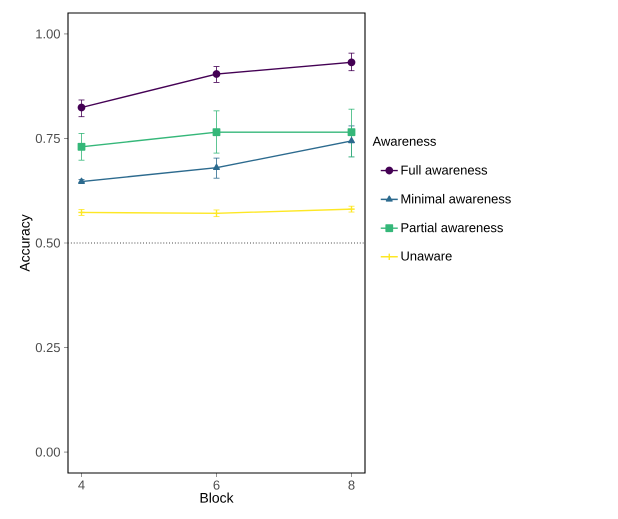  Describe the element at coordinates (452, 227) in the screenshot. I see `legend-label: Partial awareness` at that location.